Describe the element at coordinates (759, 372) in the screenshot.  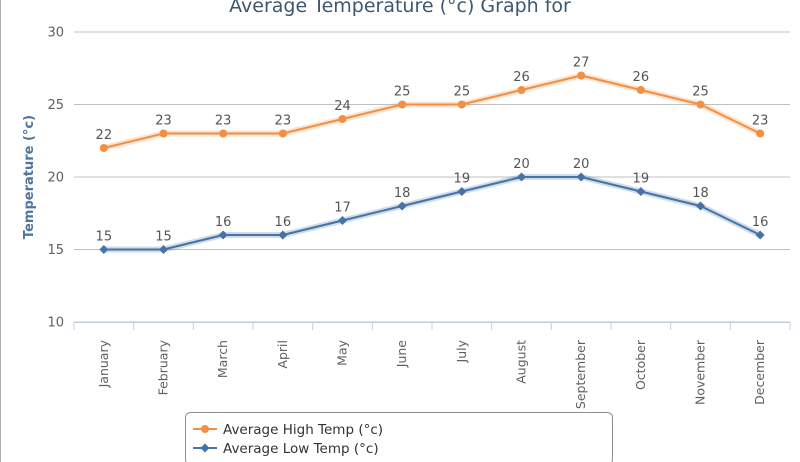
I see `x-tick-label: December` at that location.